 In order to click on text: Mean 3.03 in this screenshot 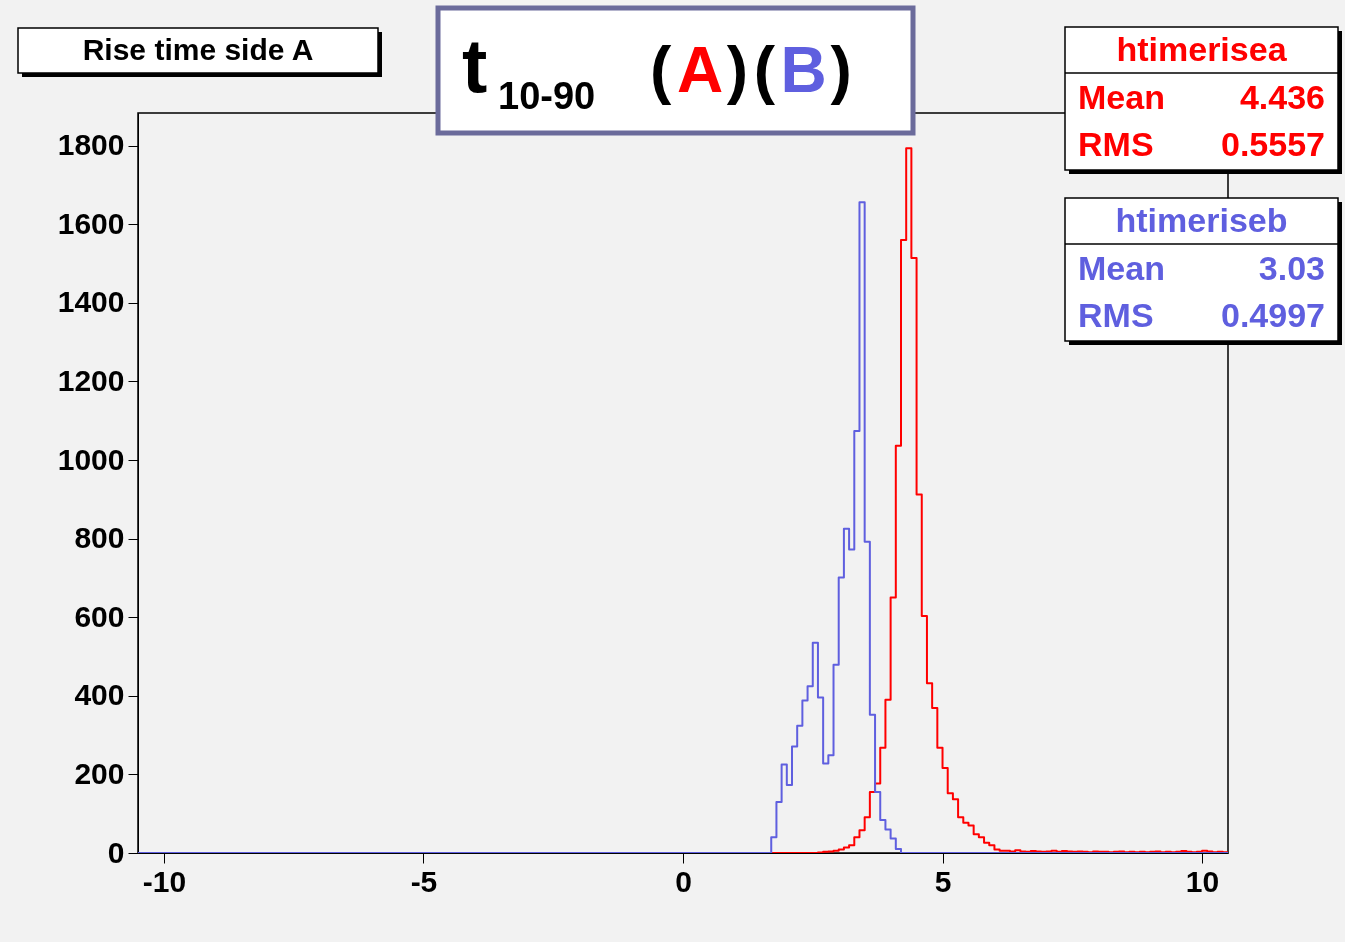, I will do `click(1201, 268)`.